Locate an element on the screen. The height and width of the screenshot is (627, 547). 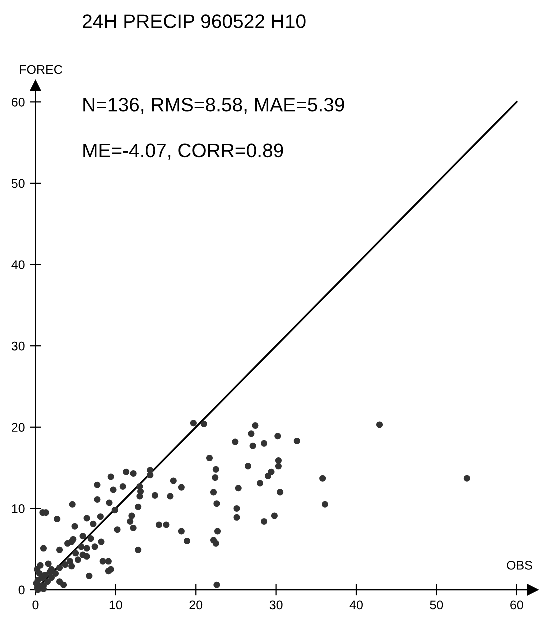
chart-title: 24H PRECIP 960522 H10 is located at coordinates (194, 21).